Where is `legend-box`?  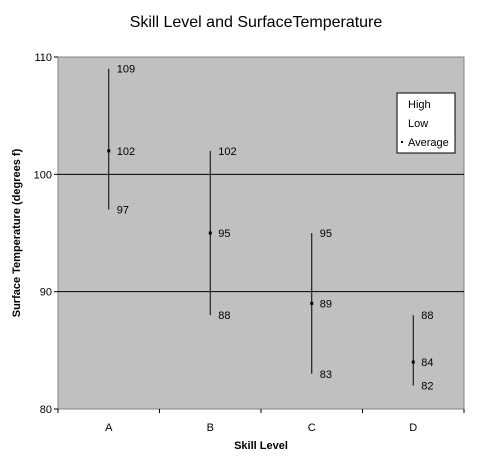
legend-box is located at coordinates (426, 123).